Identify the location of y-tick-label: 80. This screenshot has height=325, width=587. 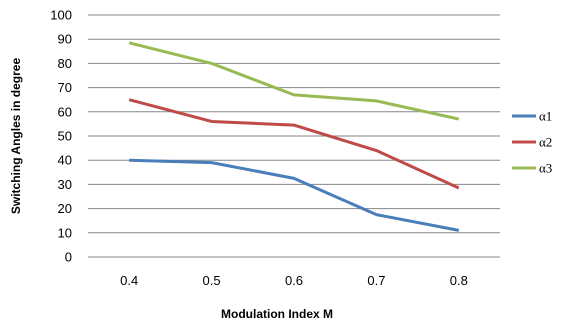
(65, 63).